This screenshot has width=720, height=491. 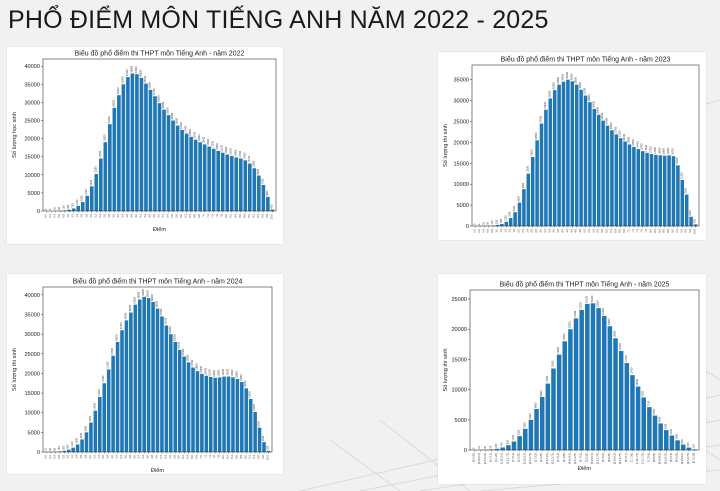 What do you see at coordinates (637, 381) in the screenshot?
I see `bar-data-label: 10500` at bounding box center [637, 381].